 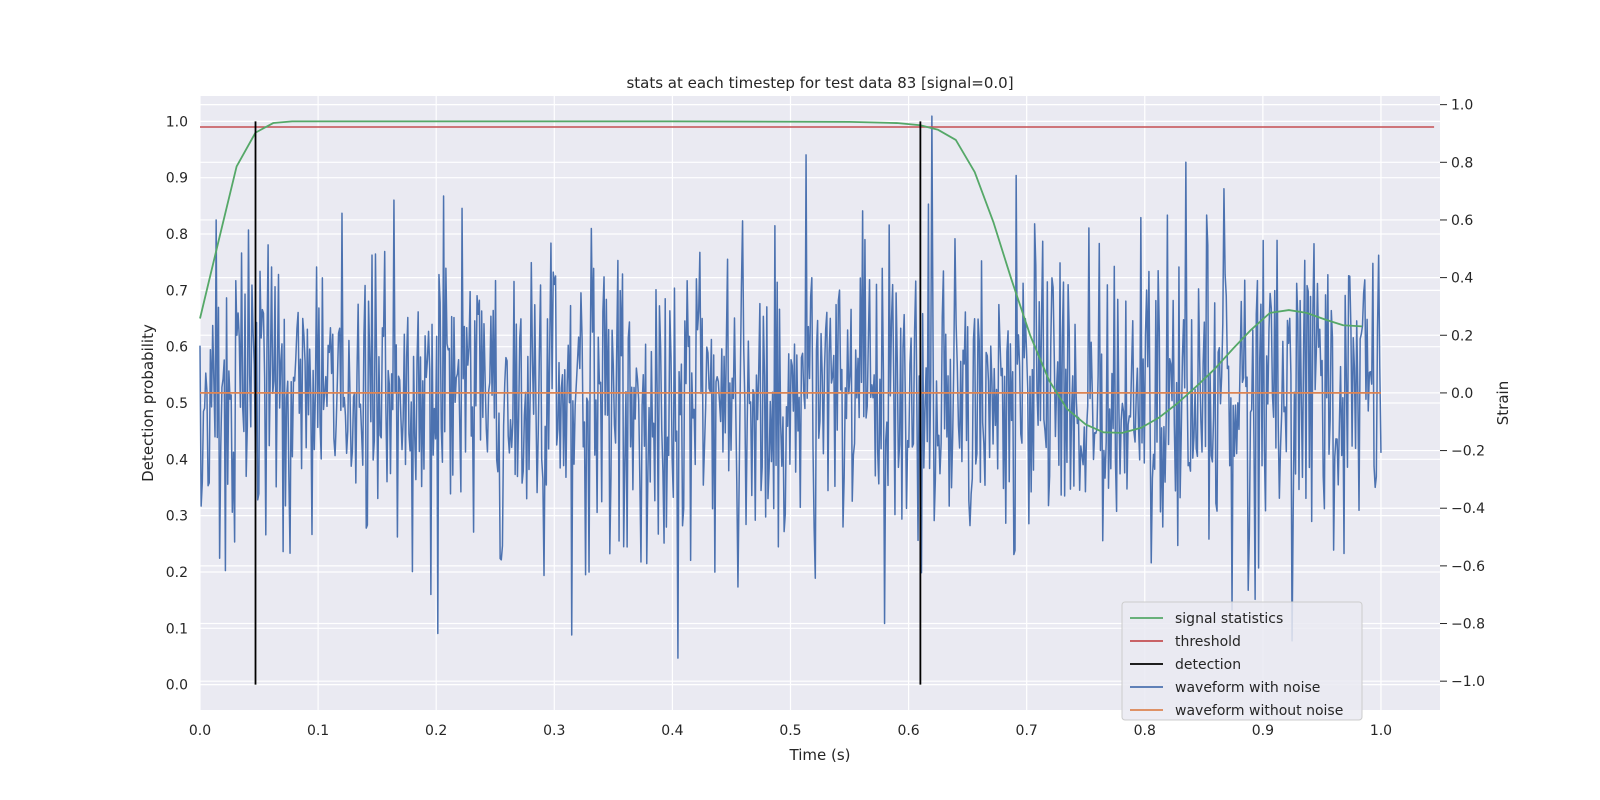 I want to click on x-tick-label: 0.5, so click(x=790, y=731).